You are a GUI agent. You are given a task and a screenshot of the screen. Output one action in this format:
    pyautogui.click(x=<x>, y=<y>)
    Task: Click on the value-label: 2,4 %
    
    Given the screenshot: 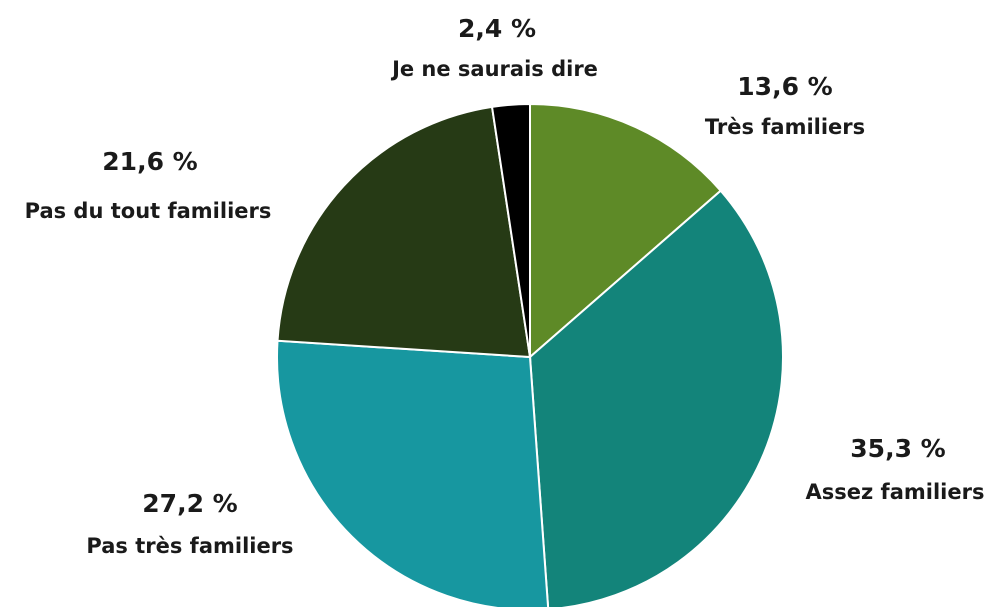 What is the action you would take?
    pyautogui.click(x=497, y=28)
    